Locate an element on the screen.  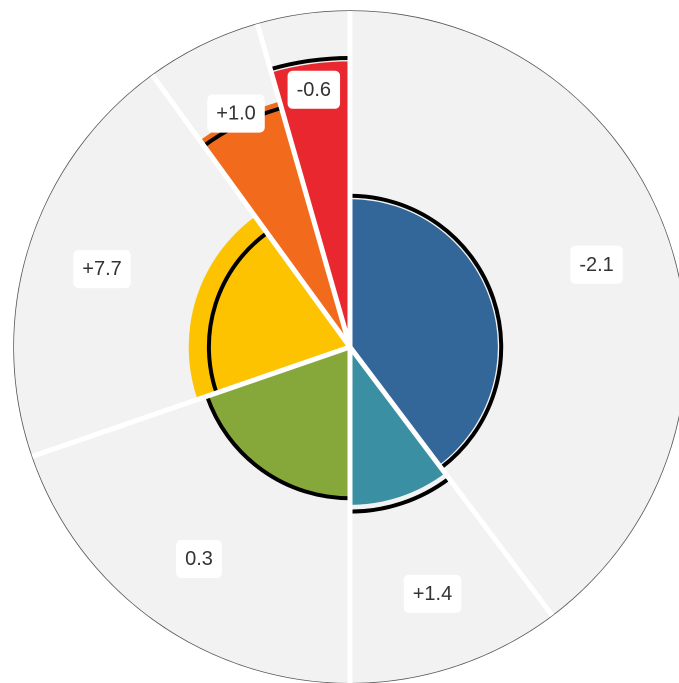
label-group: -0.6 is located at coordinates (314, 89).